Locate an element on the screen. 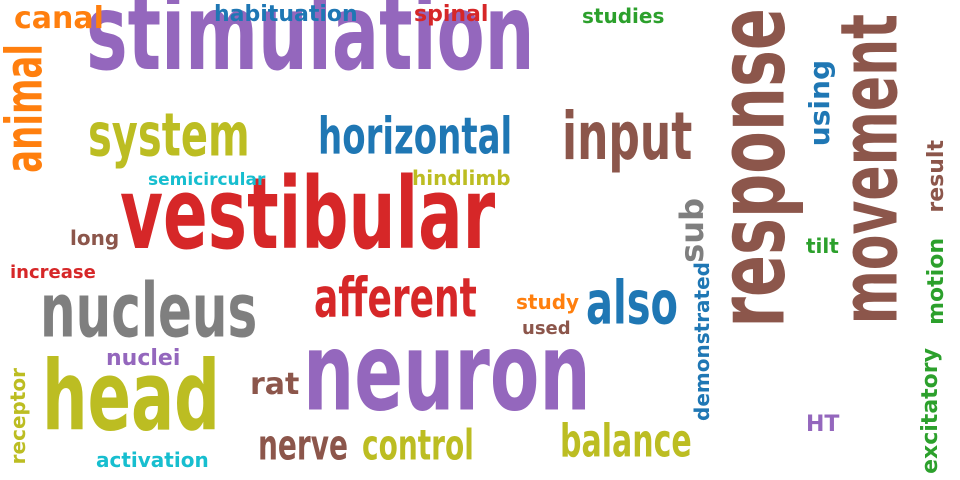 This screenshot has width=960, height=480. word-nucleus: nucleus is located at coordinates (149, 311).